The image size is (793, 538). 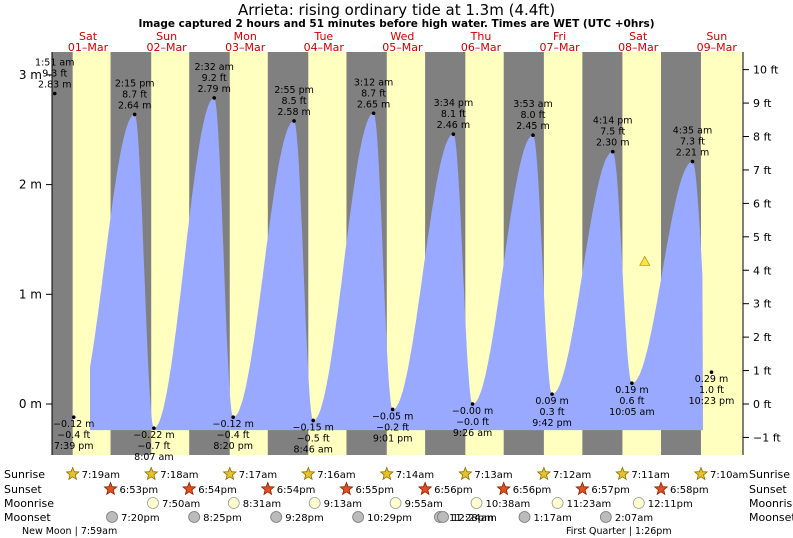 What do you see at coordinates (179, 475) in the screenshot?
I see `sunrise-time: 7:18am` at bounding box center [179, 475].